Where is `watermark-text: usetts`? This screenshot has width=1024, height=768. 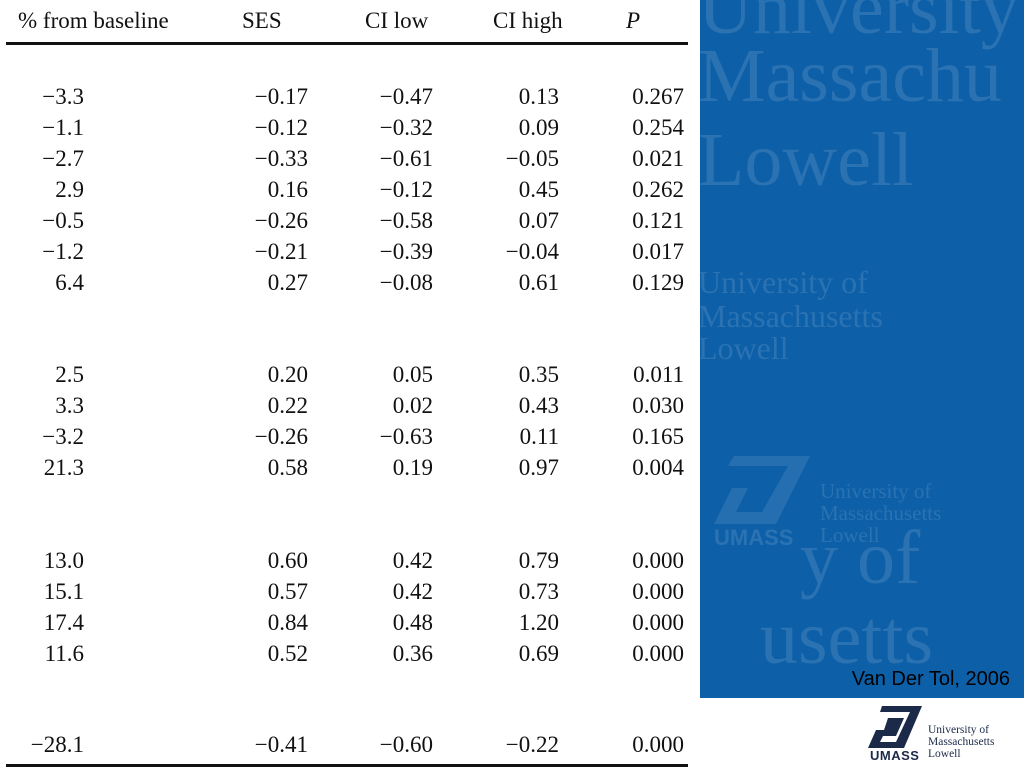
watermark-text: usetts is located at coordinates (847, 638).